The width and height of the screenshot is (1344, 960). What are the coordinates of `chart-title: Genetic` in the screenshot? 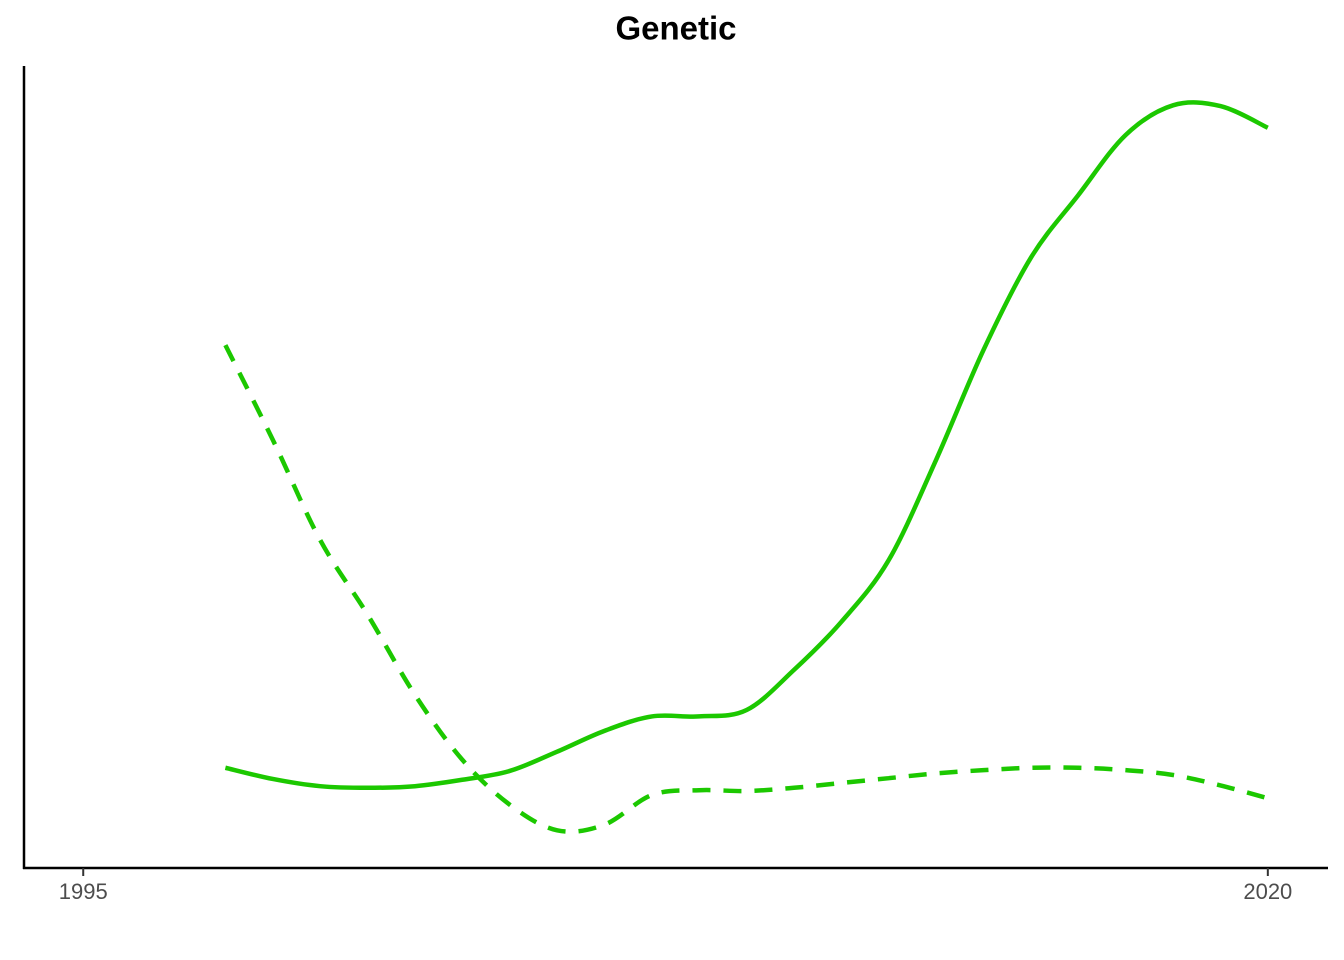 It's located at (675, 28).